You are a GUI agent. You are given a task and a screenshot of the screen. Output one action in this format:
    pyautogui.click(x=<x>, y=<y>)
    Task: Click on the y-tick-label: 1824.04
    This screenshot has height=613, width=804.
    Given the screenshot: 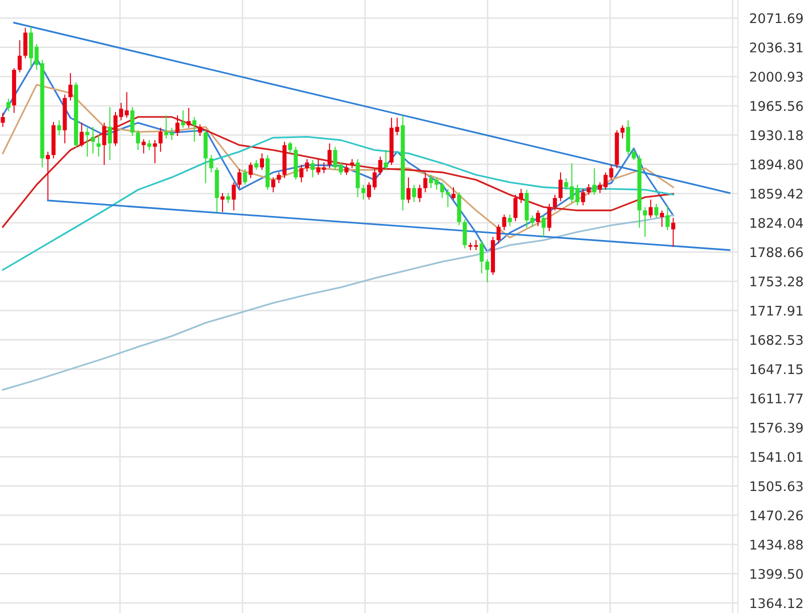 What is the action you would take?
    pyautogui.click(x=776, y=223)
    